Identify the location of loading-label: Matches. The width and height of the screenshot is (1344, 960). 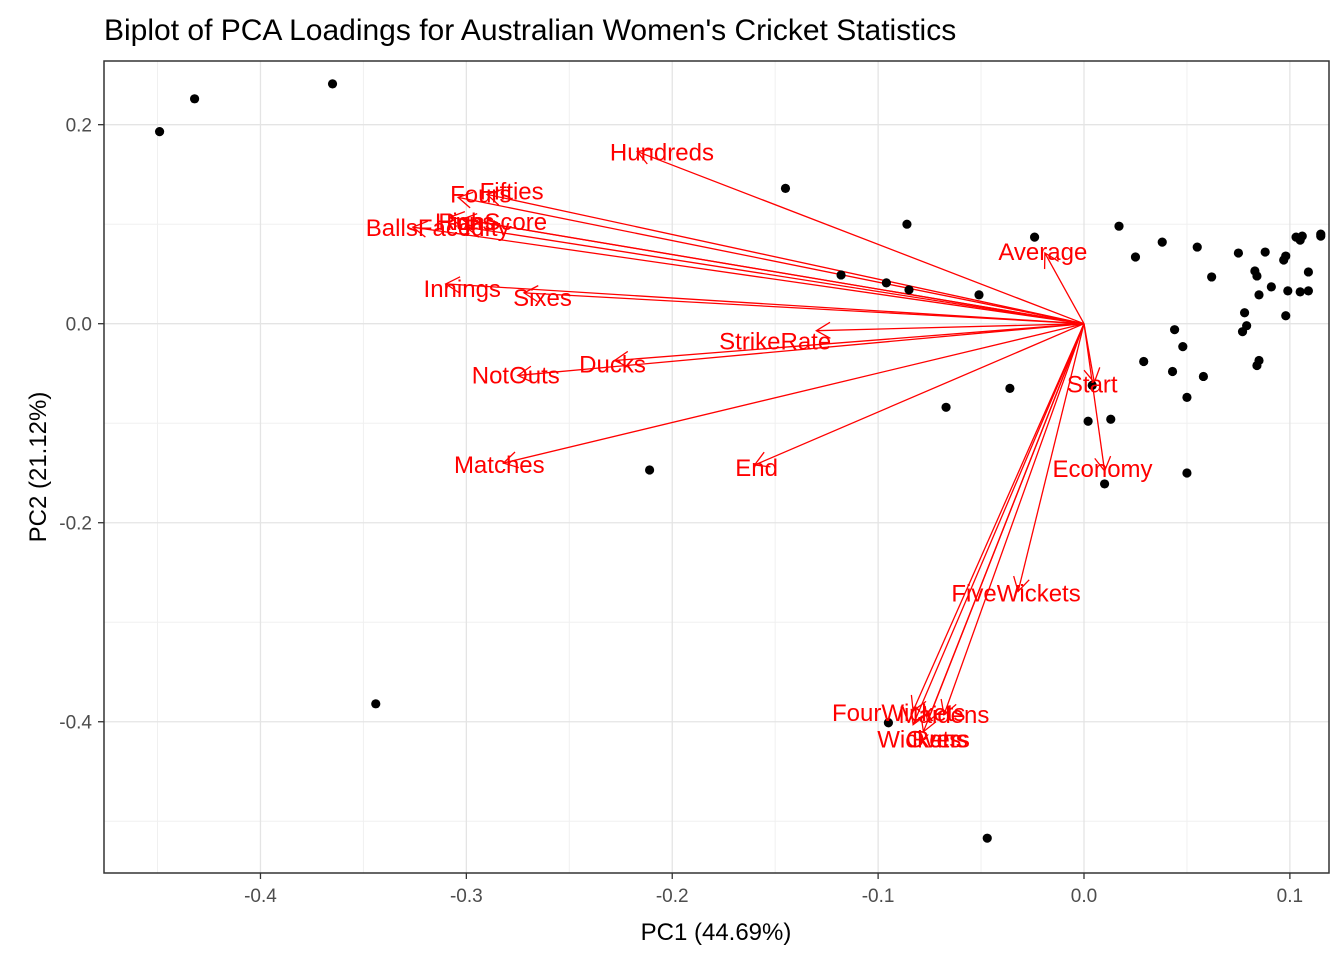
(499, 465).